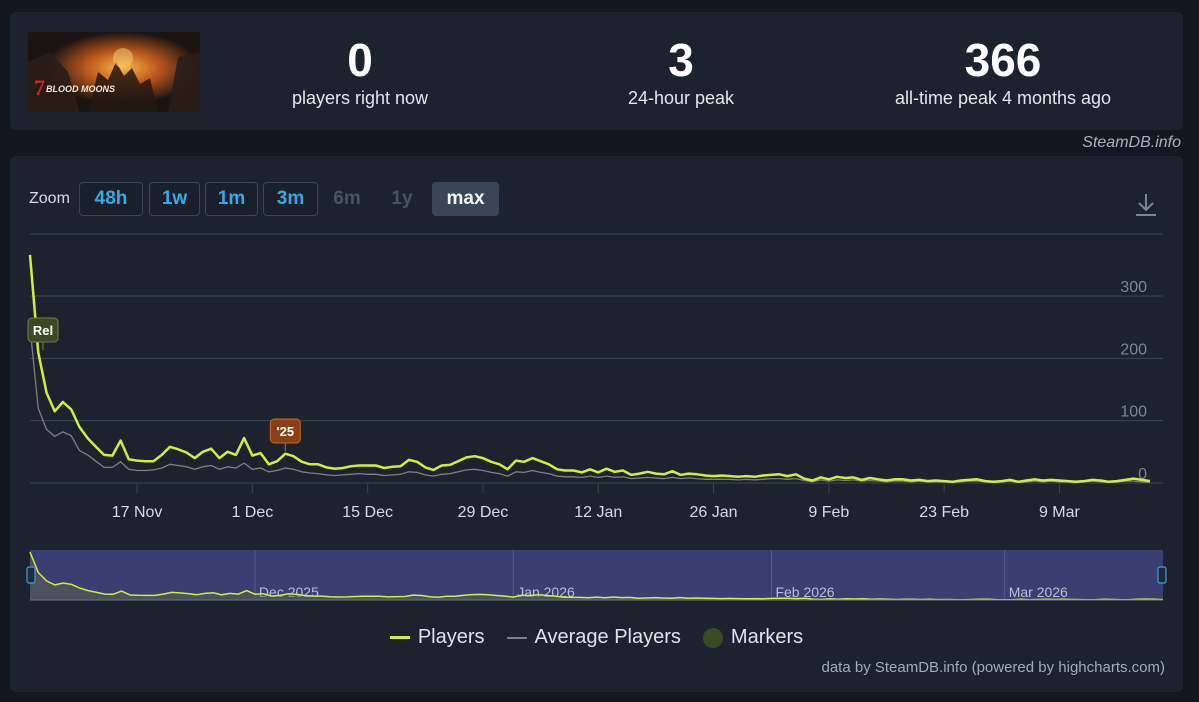 The image size is (1199, 702). I want to click on legend-markers: Markers, so click(753, 637).